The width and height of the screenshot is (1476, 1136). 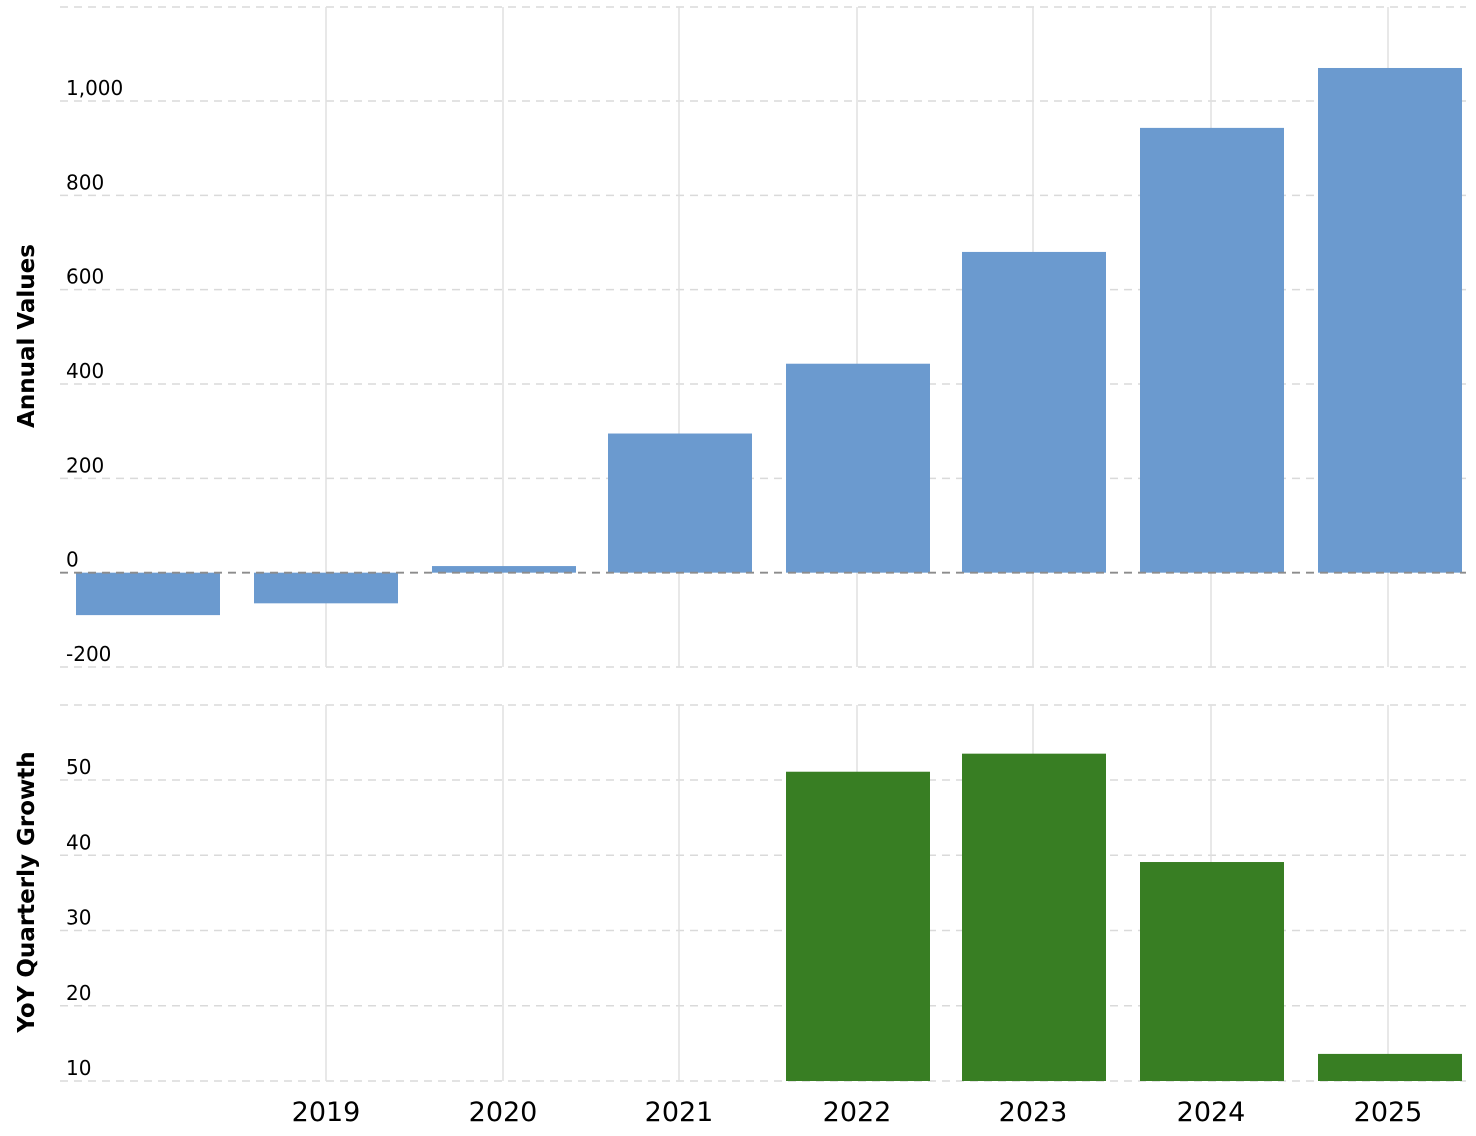 What do you see at coordinates (1211, 1112) in the screenshot?
I see `x-tick-label: 2024` at bounding box center [1211, 1112].